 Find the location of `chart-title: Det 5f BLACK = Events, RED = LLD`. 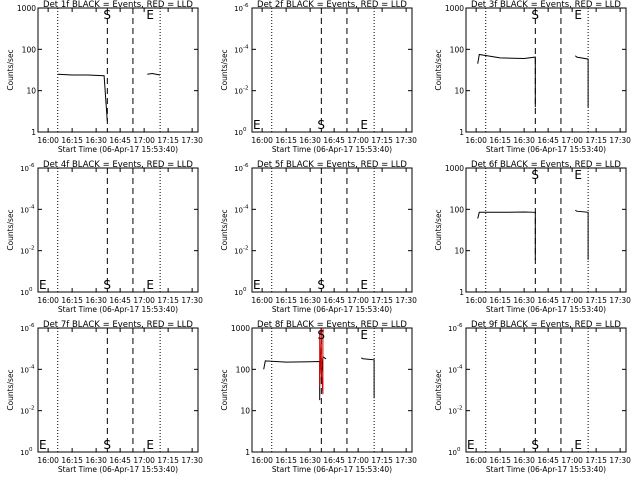

chart-title: Det 5f BLACK = Events, RED = LLD is located at coordinates (332, 165).